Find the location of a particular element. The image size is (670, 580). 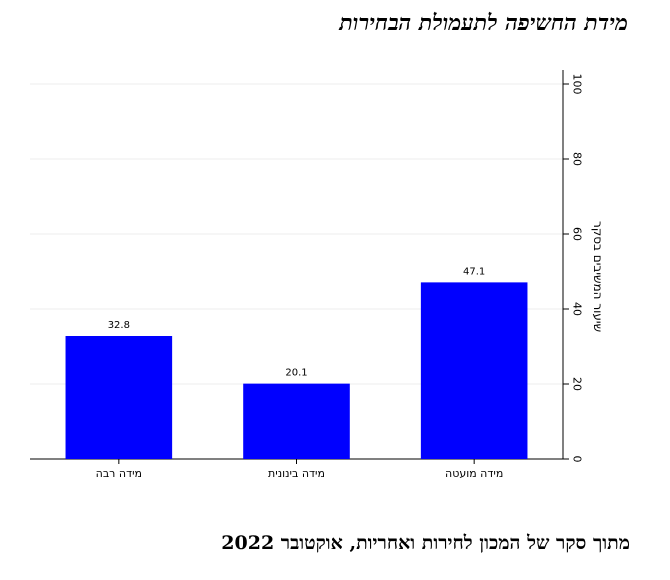

x-tick-label: מידה מועטה is located at coordinates (474, 473).